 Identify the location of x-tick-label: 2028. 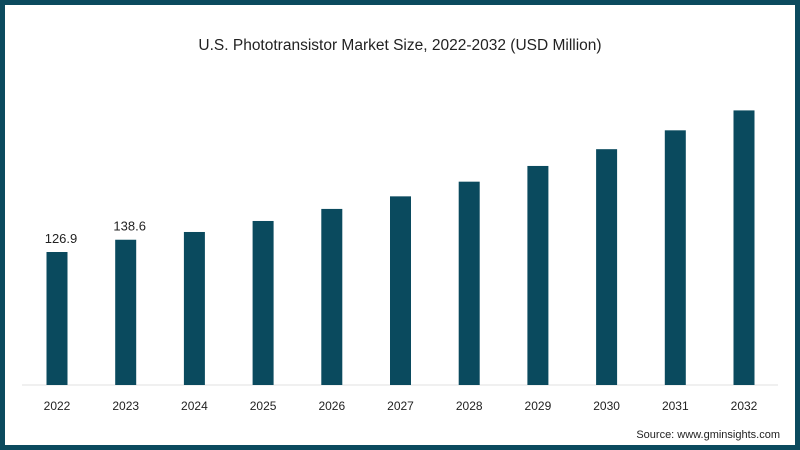
(469, 406).